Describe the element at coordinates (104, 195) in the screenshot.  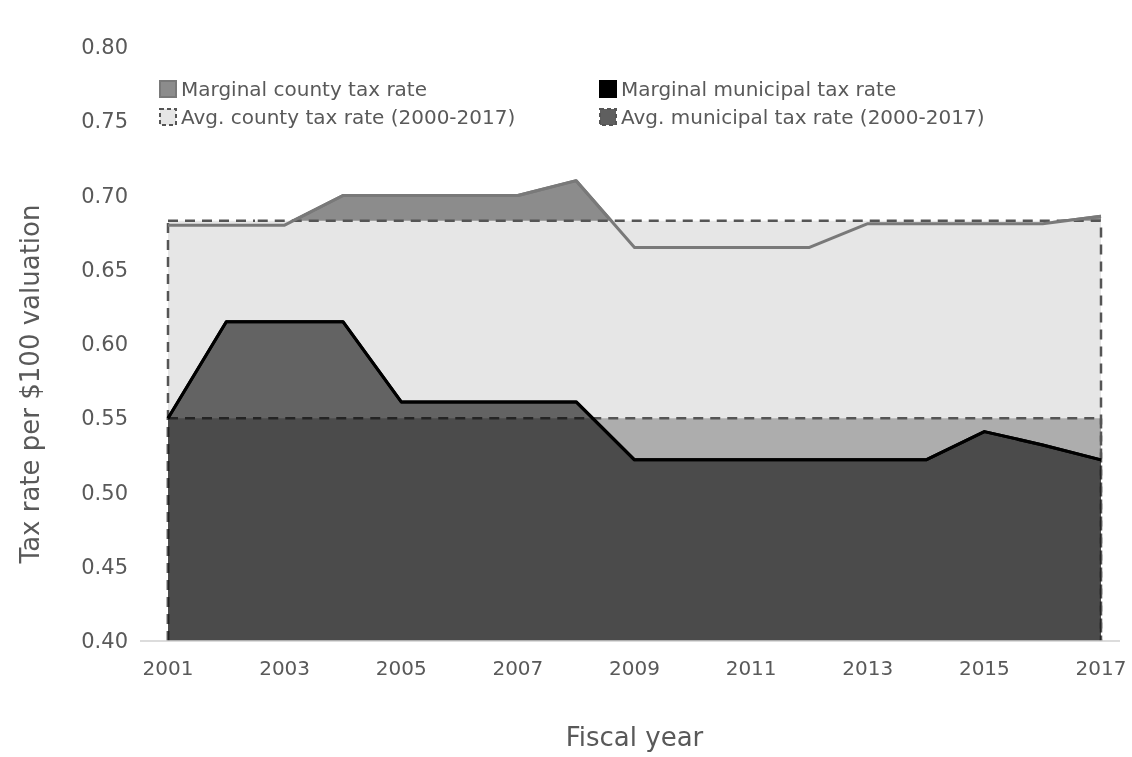
I see `y-tick-label: 0.70` at that location.